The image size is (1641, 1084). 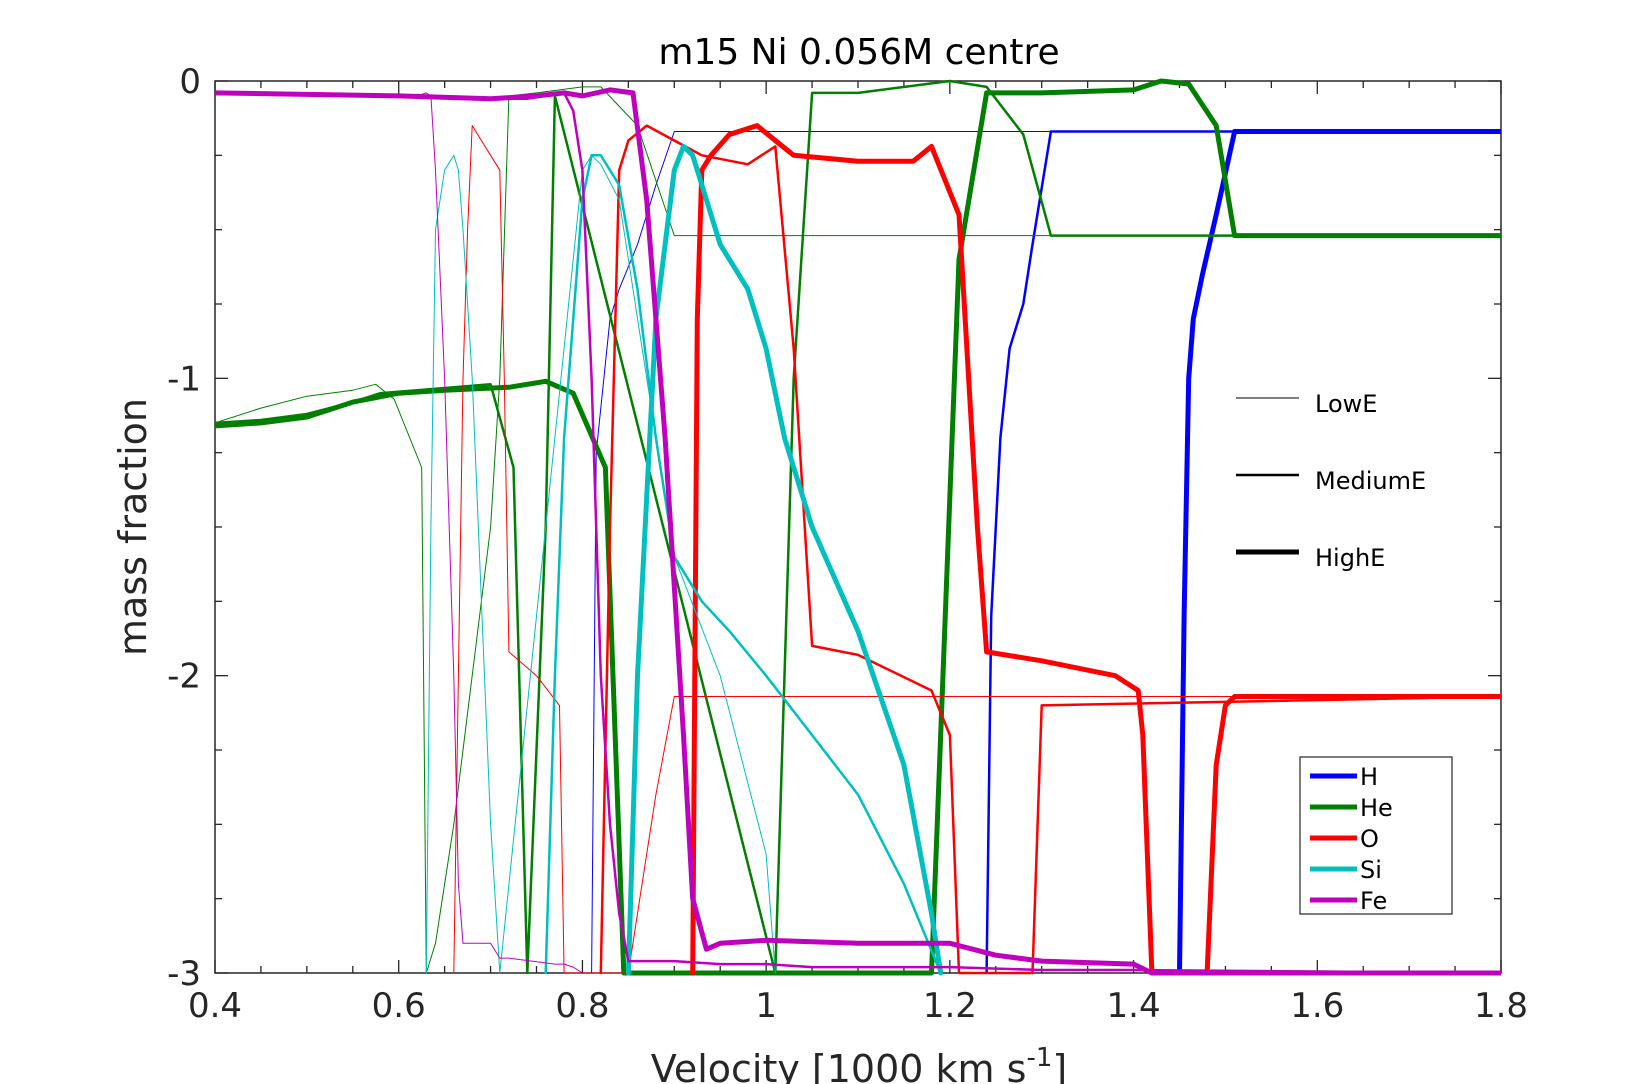 What do you see at coordinates (1350, 558) in the screenshot?
I see `energy-legend-label: HighE` at bounding box center [1350, 558].